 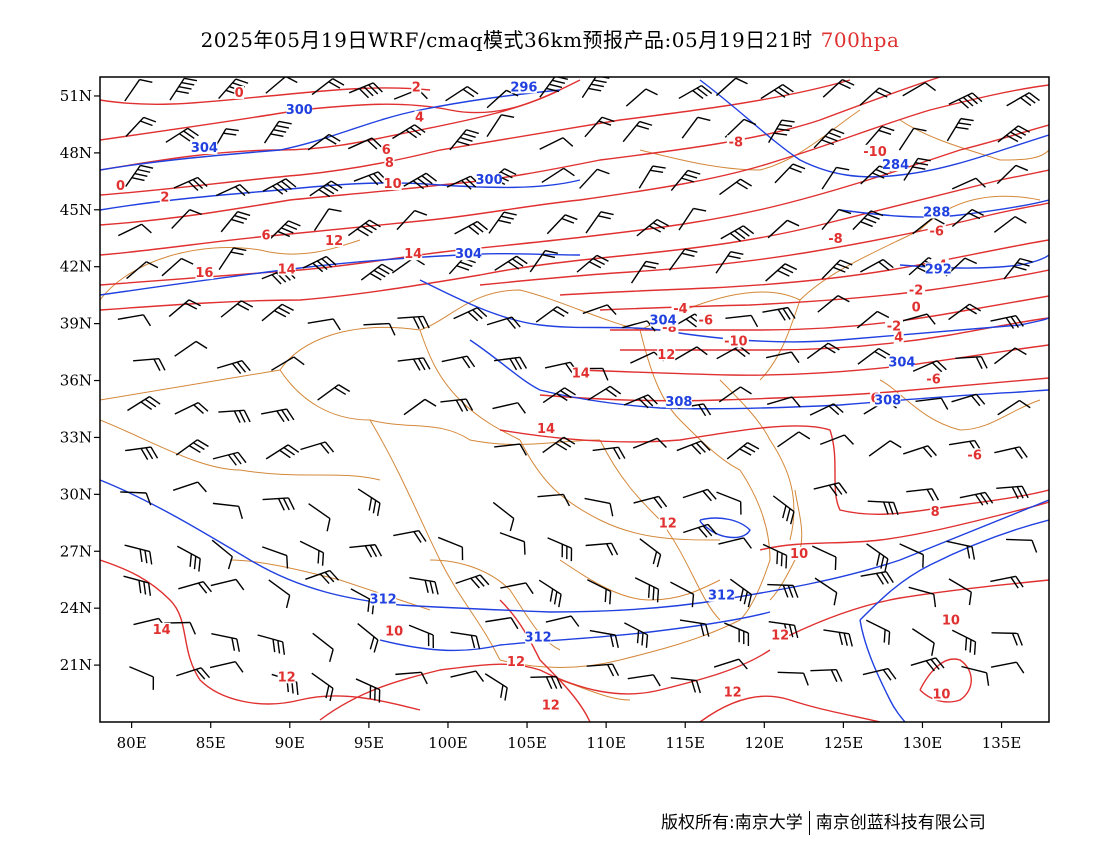 I want to click on temperature-label: 4, so click(x=419, y=118).